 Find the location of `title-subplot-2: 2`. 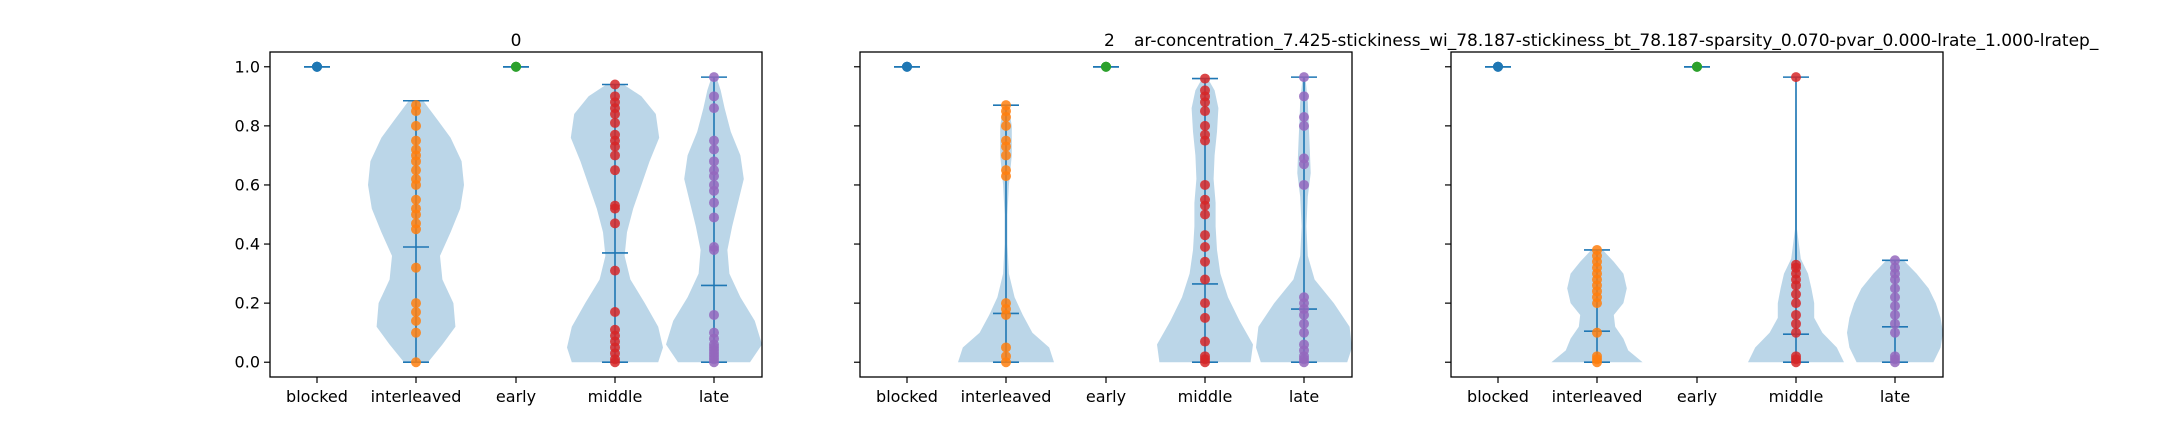

title-subplot-2: 2 is located at coordinates (1109, 41).